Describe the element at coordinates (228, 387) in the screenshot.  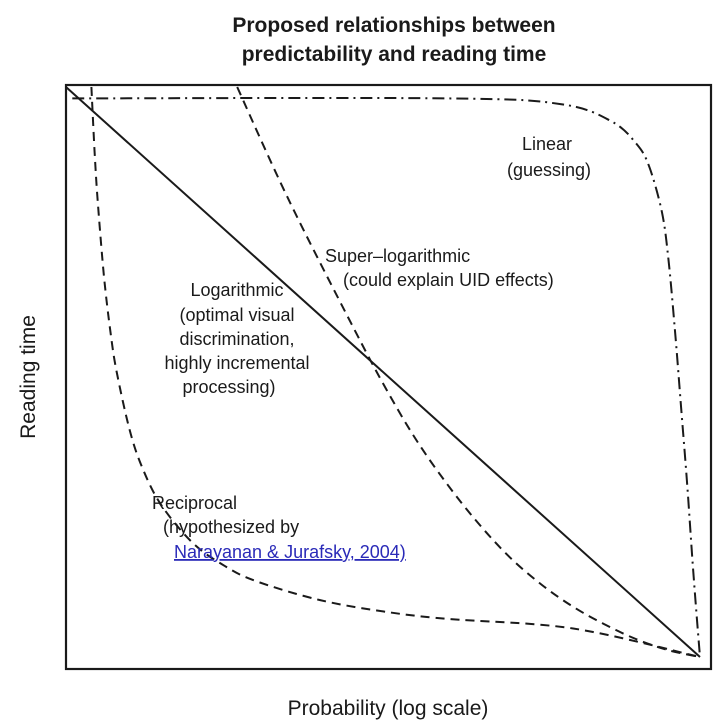
I see `annotation-logarithmic-line-5: processing)` at that location.